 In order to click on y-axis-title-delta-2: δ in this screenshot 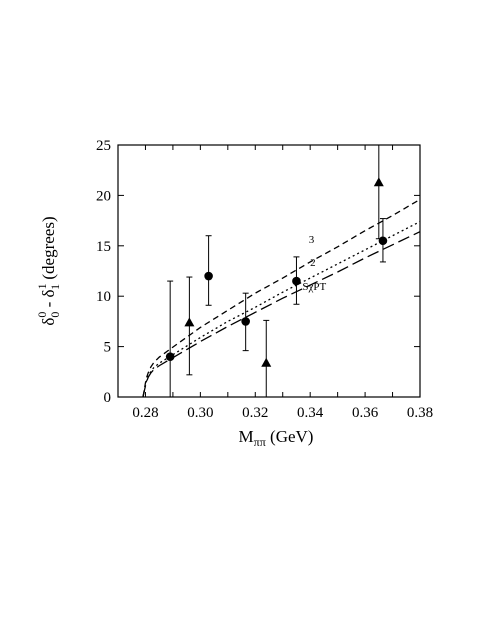, I will do `click(48, 293)`.